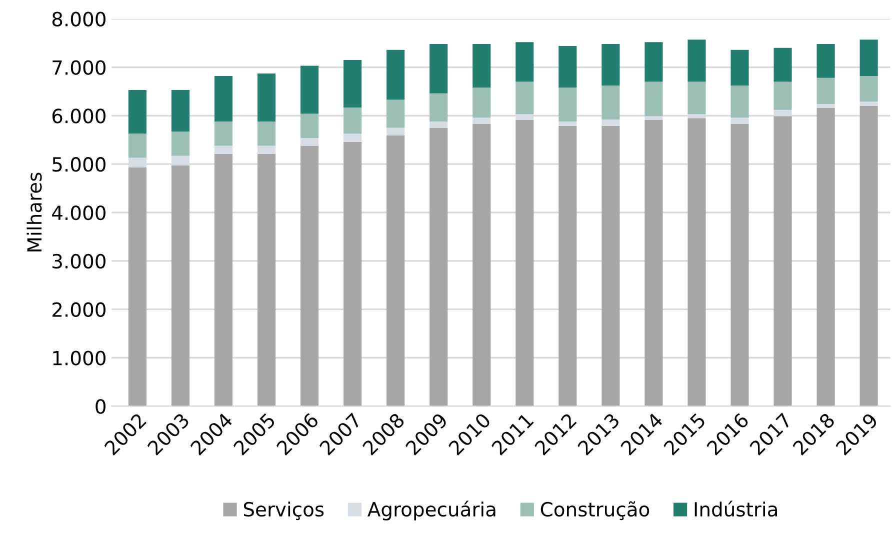 The width and height of the screenshot is (893, 538). Describe the element at coordinates (284, 511) in the screenshot. I see `legend-label: Serviços` at that location.